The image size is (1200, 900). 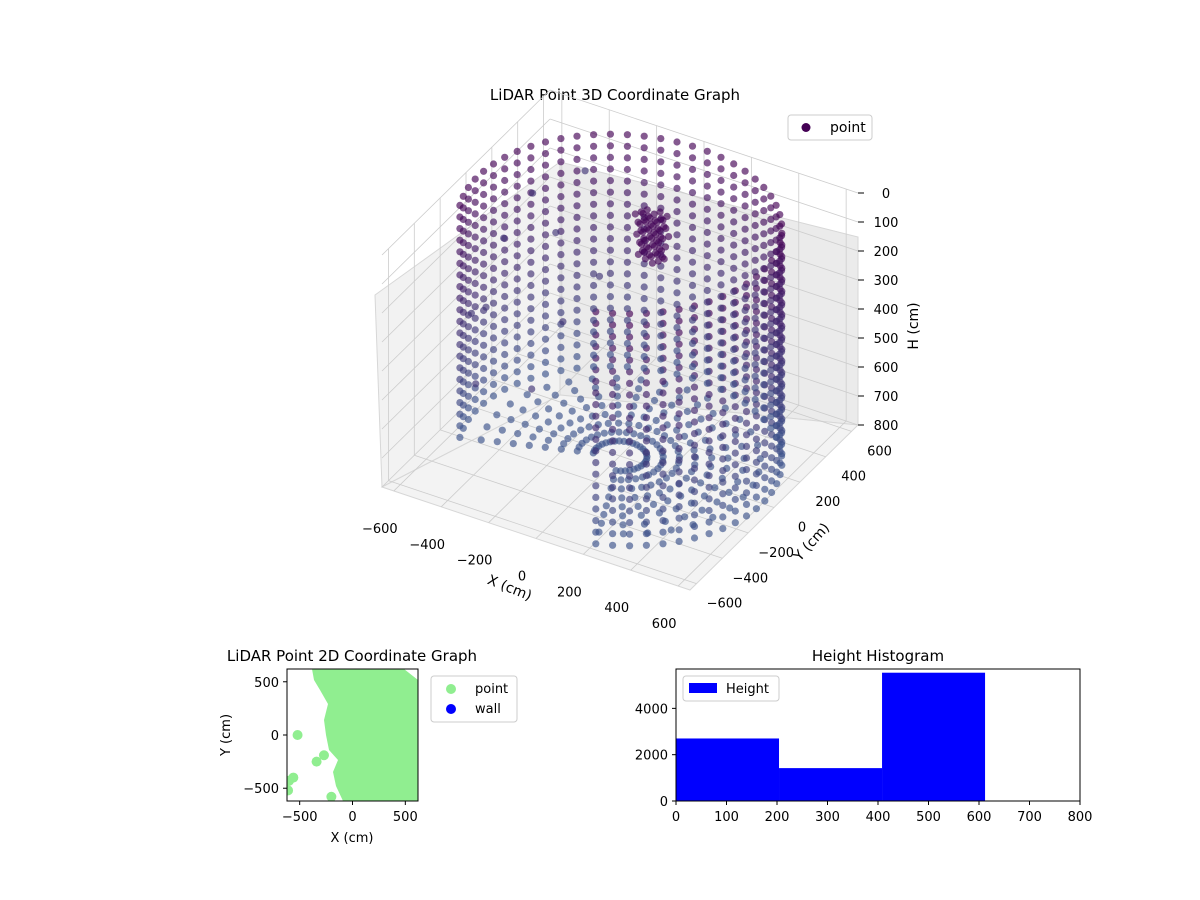 I want to click on y-tick-3d: 0, so click(x=802, y=528).